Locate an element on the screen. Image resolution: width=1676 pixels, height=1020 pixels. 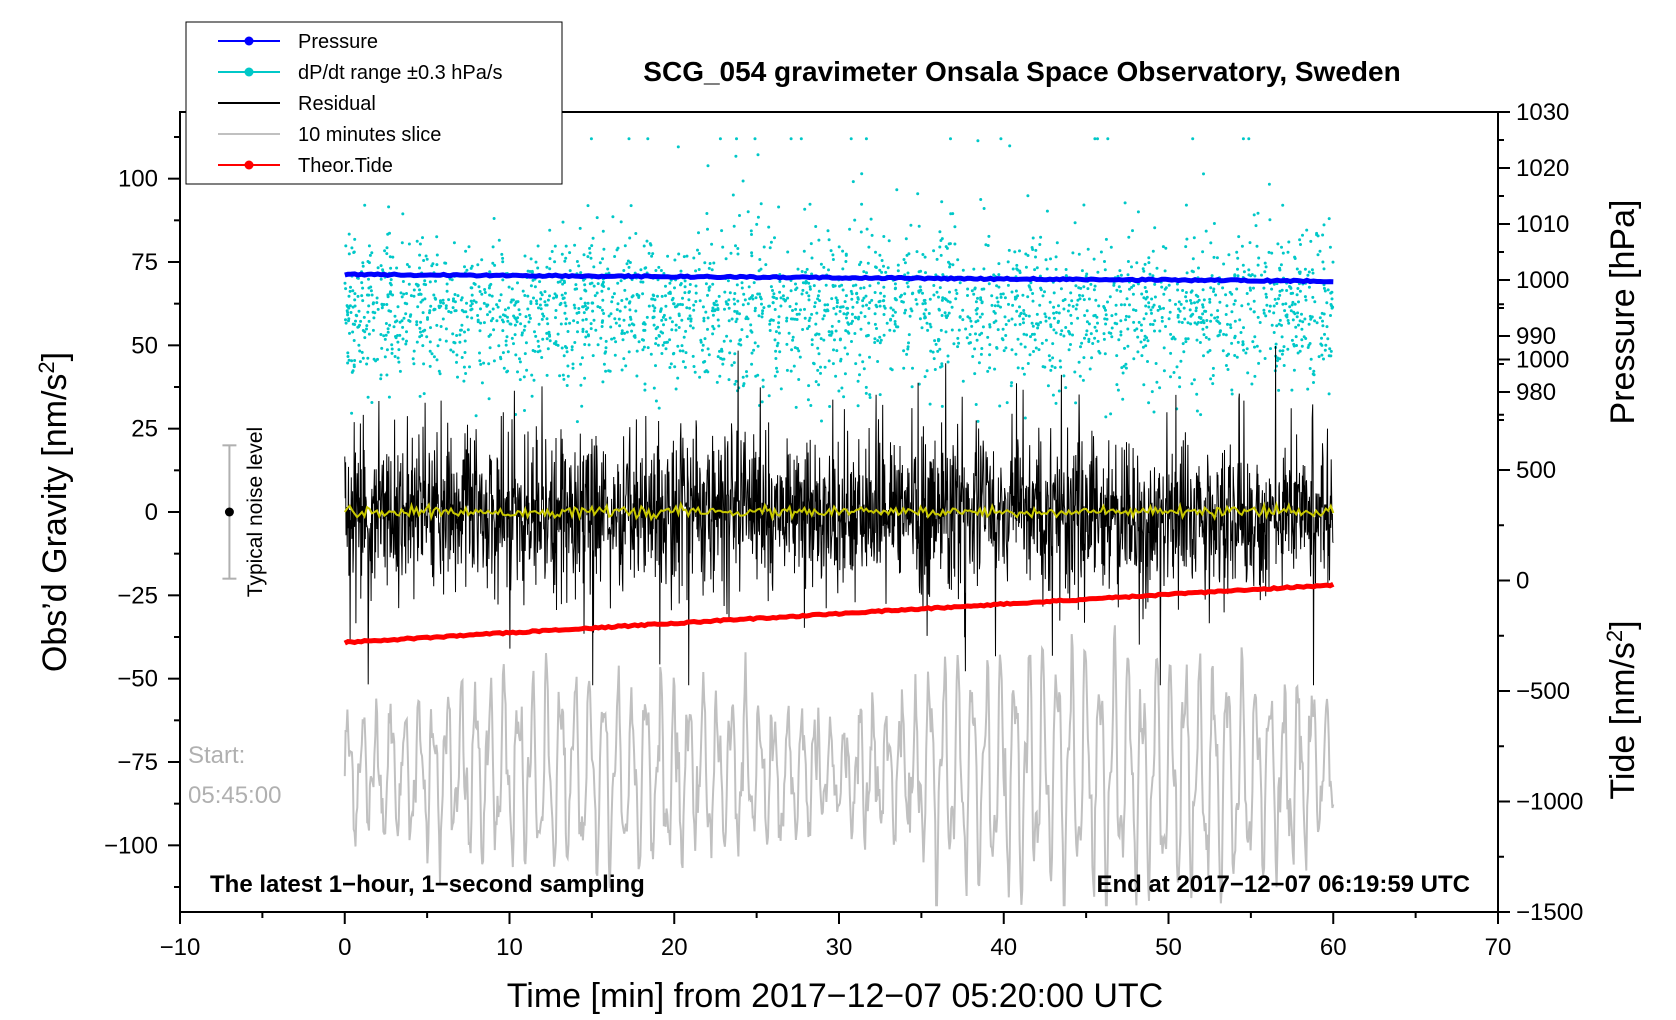
y-tick-label: 25 is located at coordinates (144, 429).